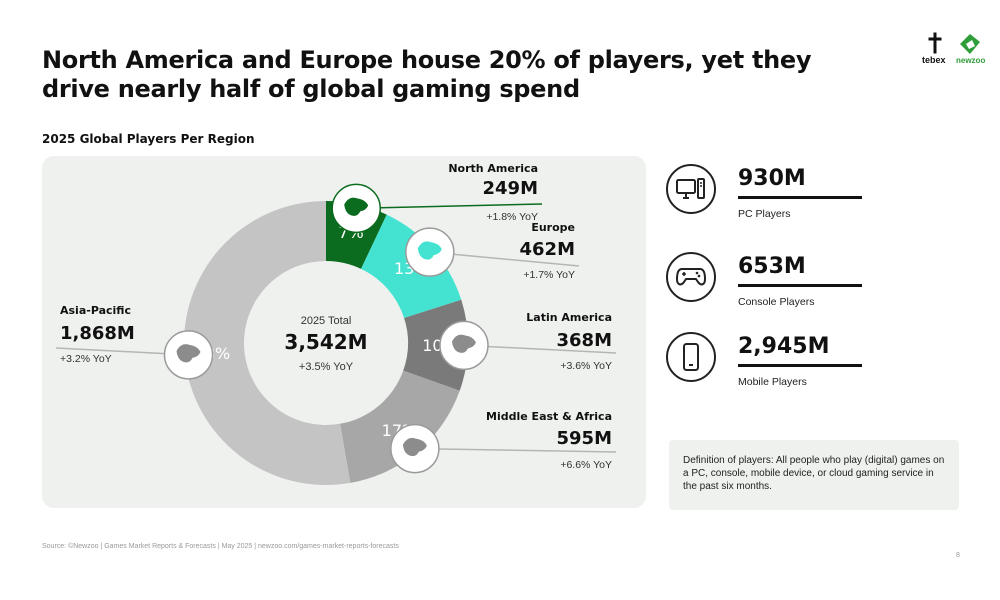 The height and width of the screenshot is (600, 1000). Describe the element at coordinates (512, 217) in the screenshot. I see `region-yoy: +1.8% YoY` at that location.